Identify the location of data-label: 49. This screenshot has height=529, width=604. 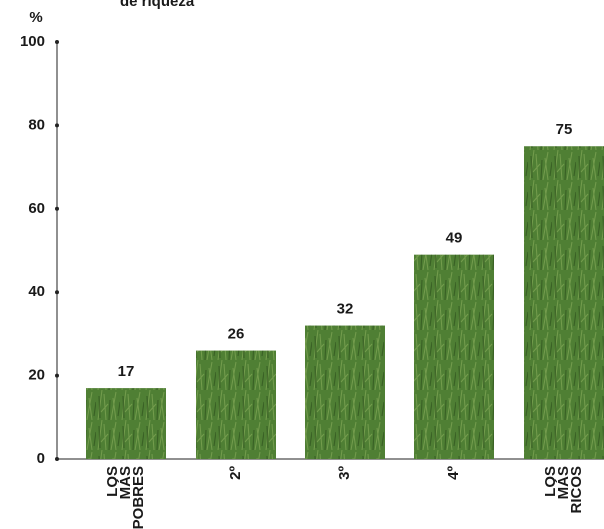
(454, 238).